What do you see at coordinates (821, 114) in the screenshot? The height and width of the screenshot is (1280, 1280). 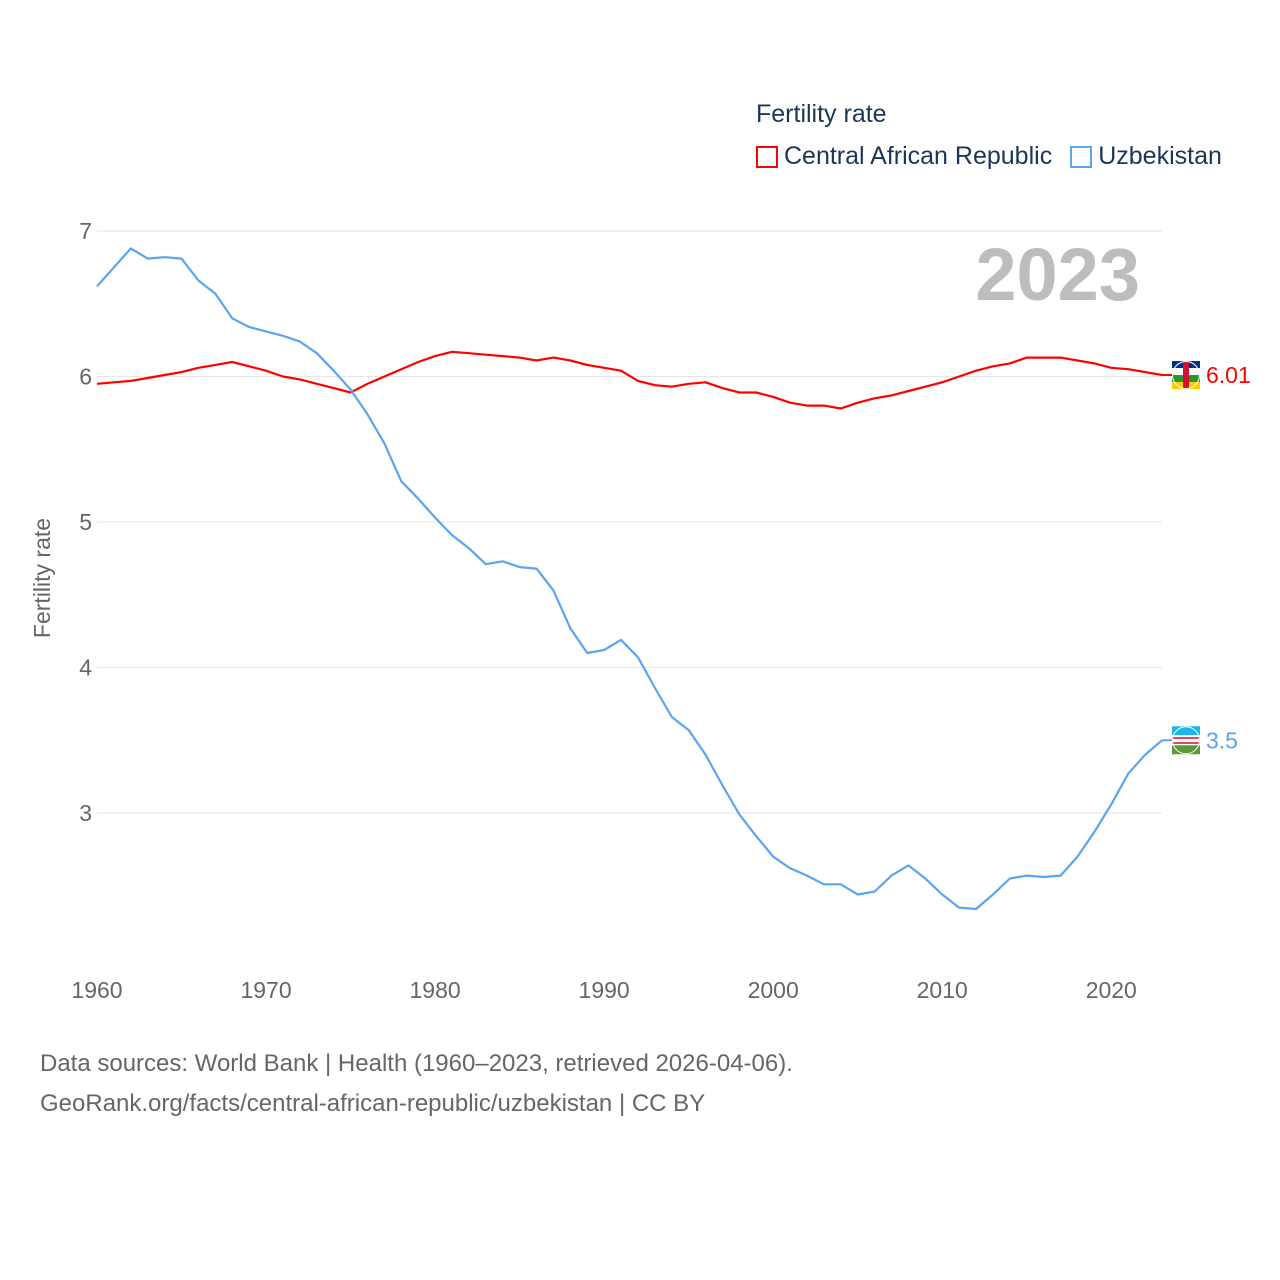 I see `legend-title: Fertility rate` at bounding box center [821, 114].